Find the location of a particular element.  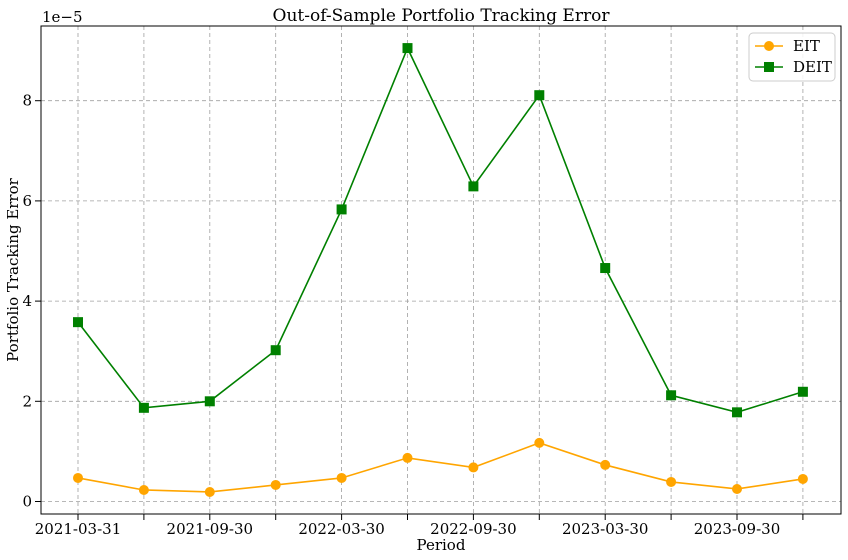

x-tick-label: 2022-09-30 is located at coordinates (473, 529).